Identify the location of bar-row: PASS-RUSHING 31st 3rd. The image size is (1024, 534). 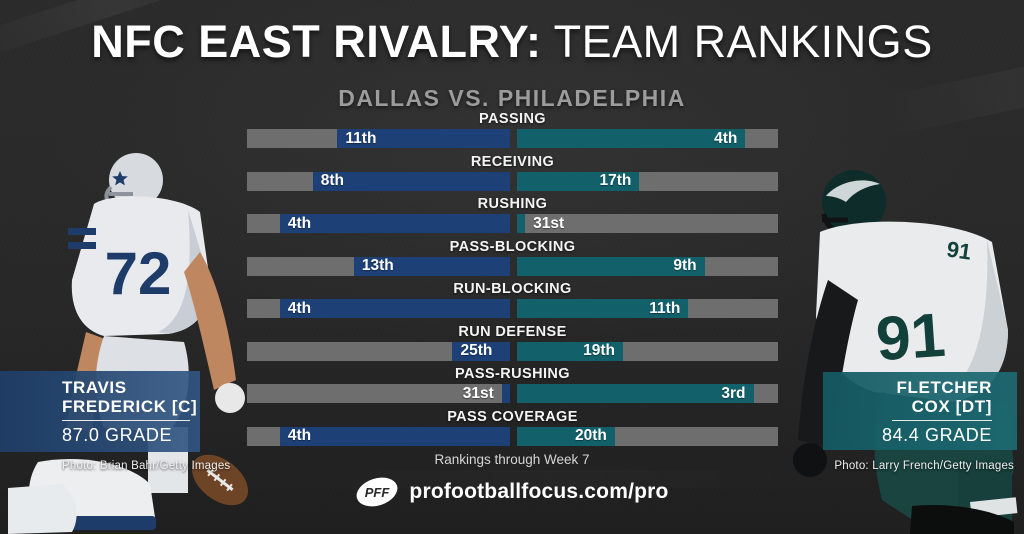
(512, 385).